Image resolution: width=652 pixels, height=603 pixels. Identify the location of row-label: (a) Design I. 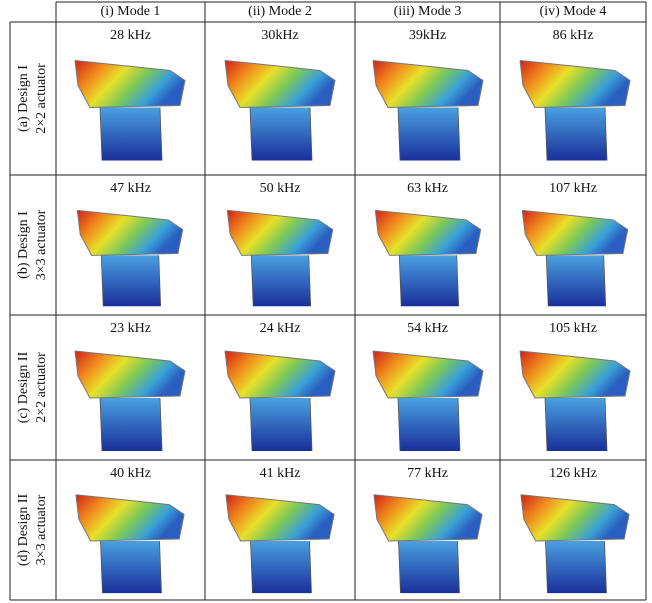
(23, 98).